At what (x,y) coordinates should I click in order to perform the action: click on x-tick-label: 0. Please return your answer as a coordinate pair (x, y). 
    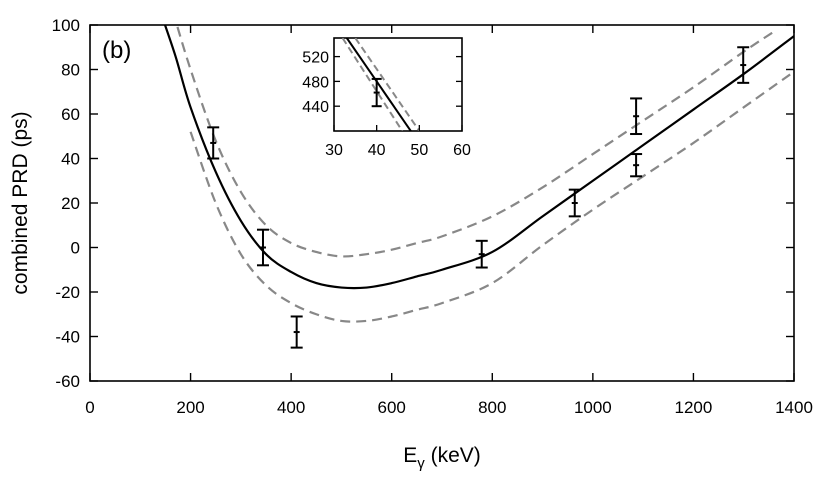
    Looking at the image, I should click on (89, 407).